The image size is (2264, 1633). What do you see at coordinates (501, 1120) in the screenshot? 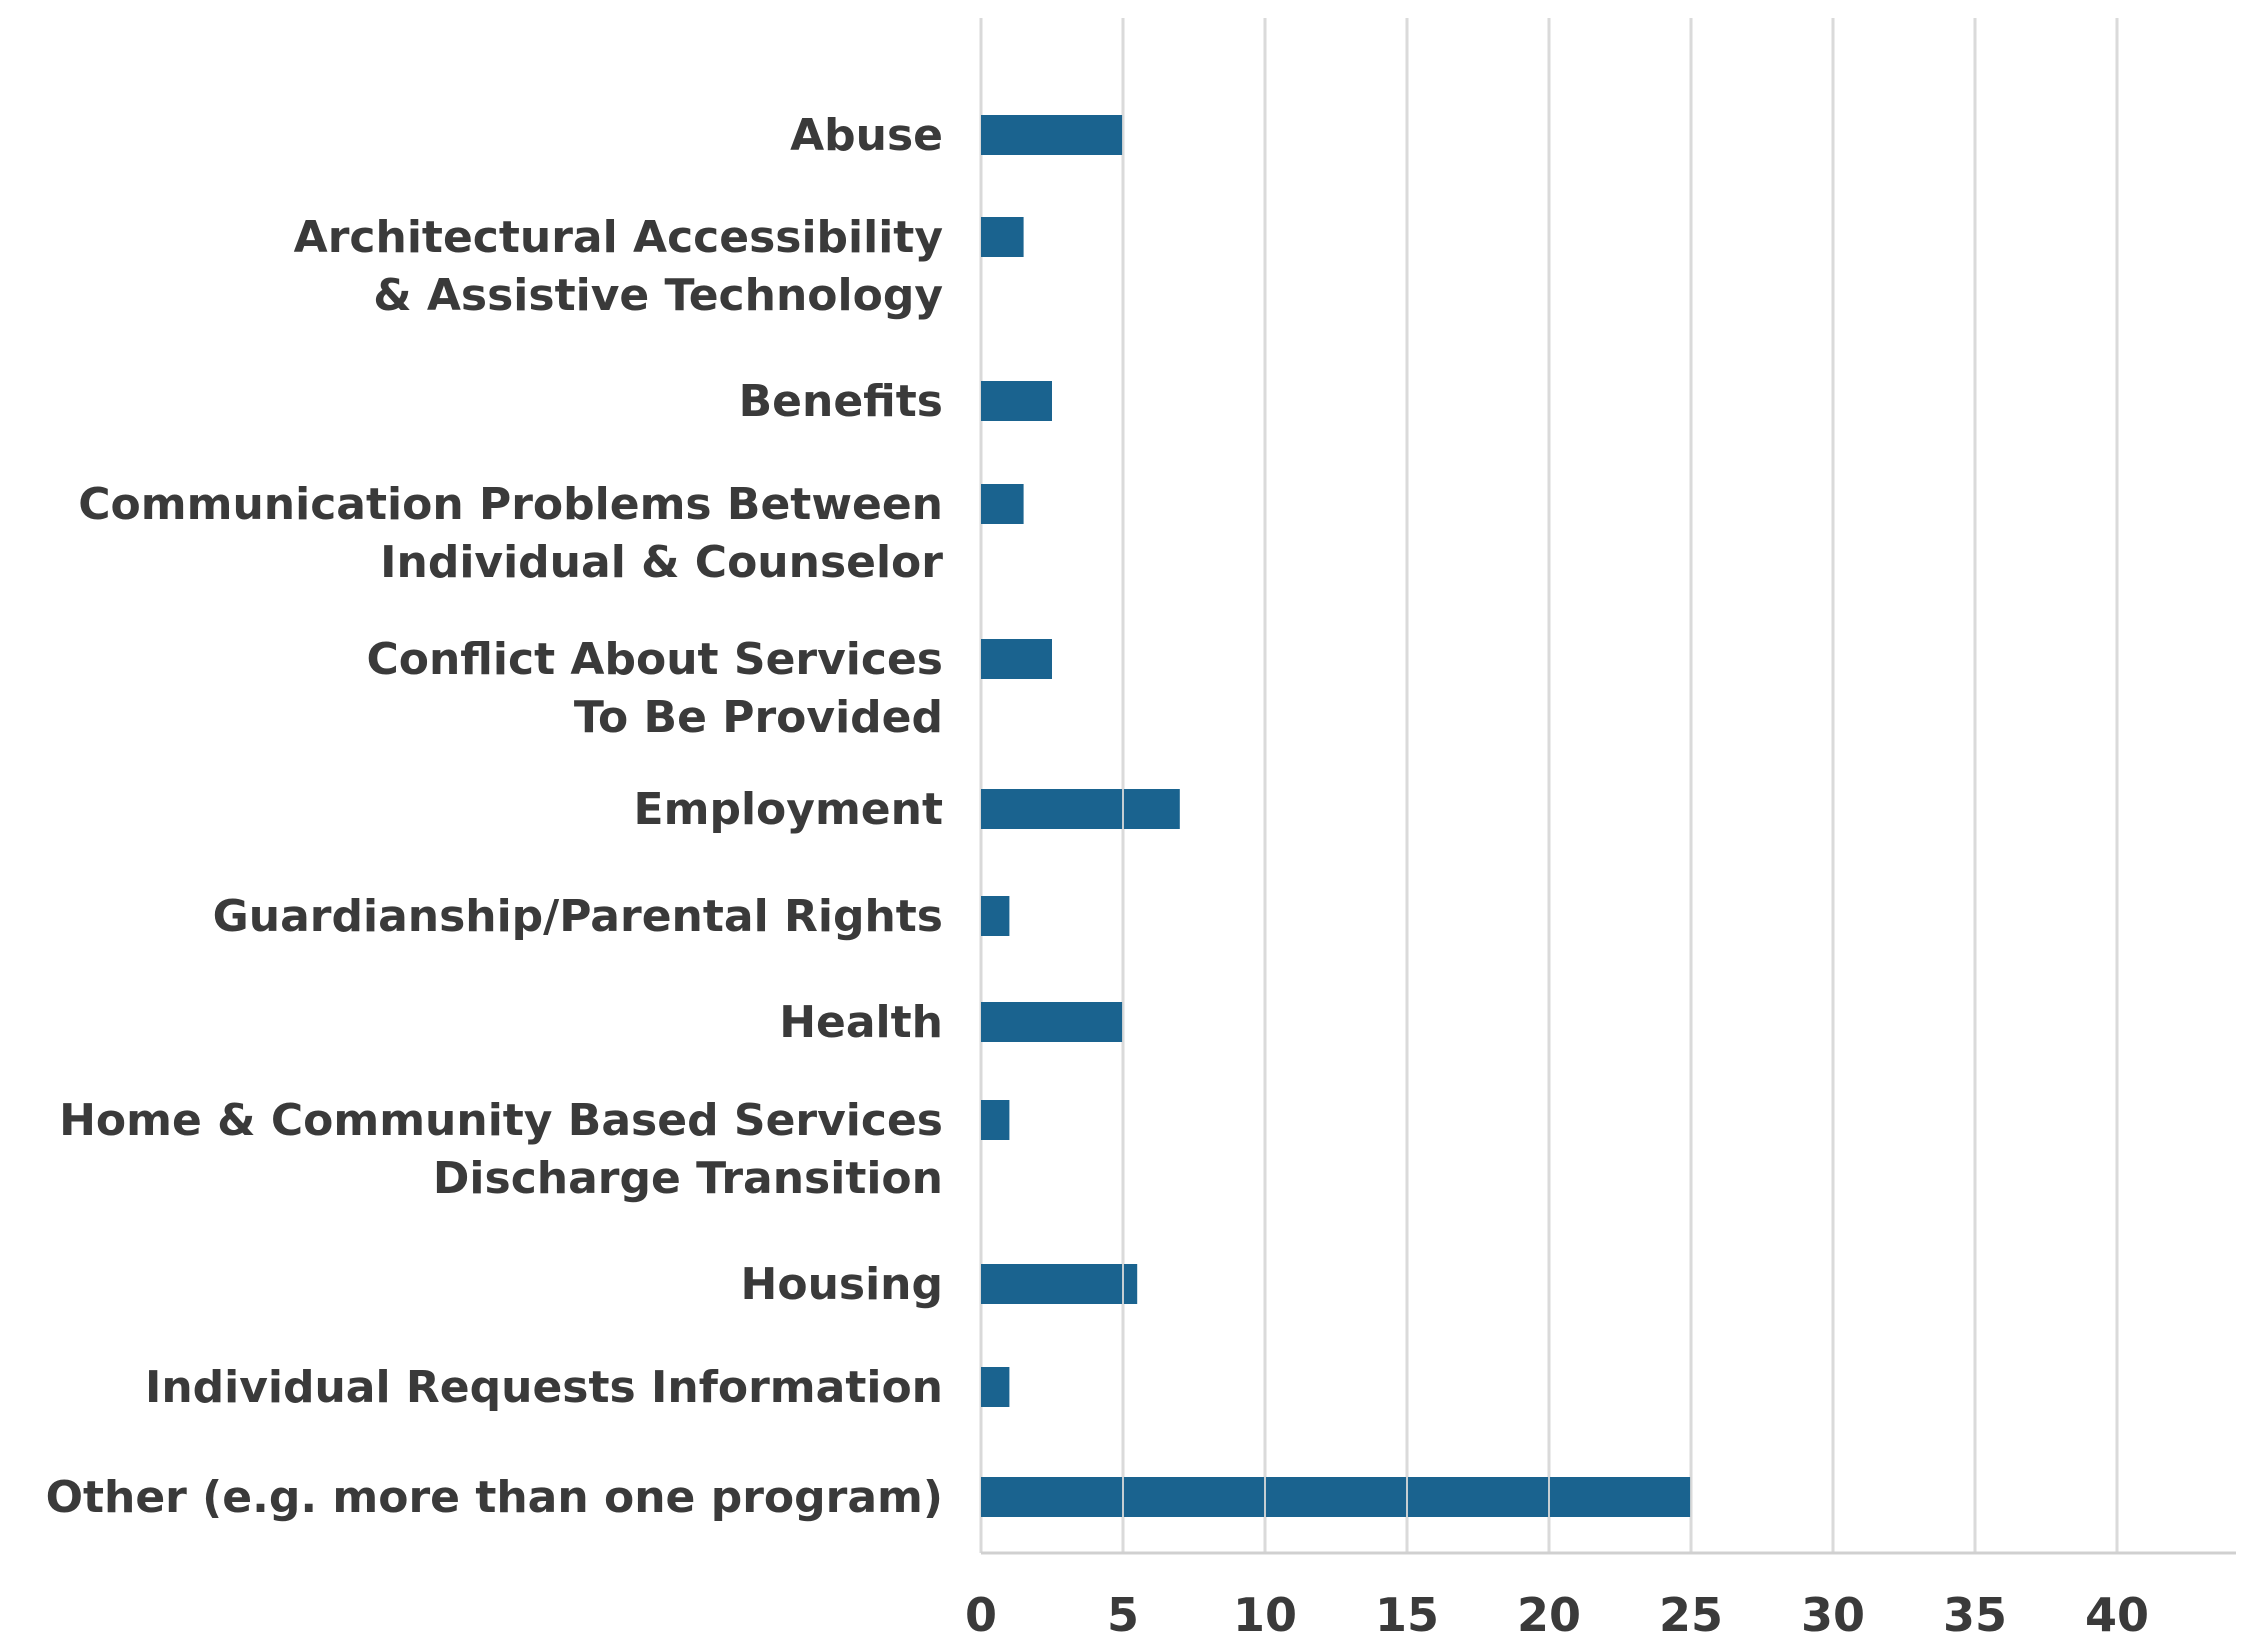
I see `category-label: Home & Community Based Services` at bounding box center [501, 1120].